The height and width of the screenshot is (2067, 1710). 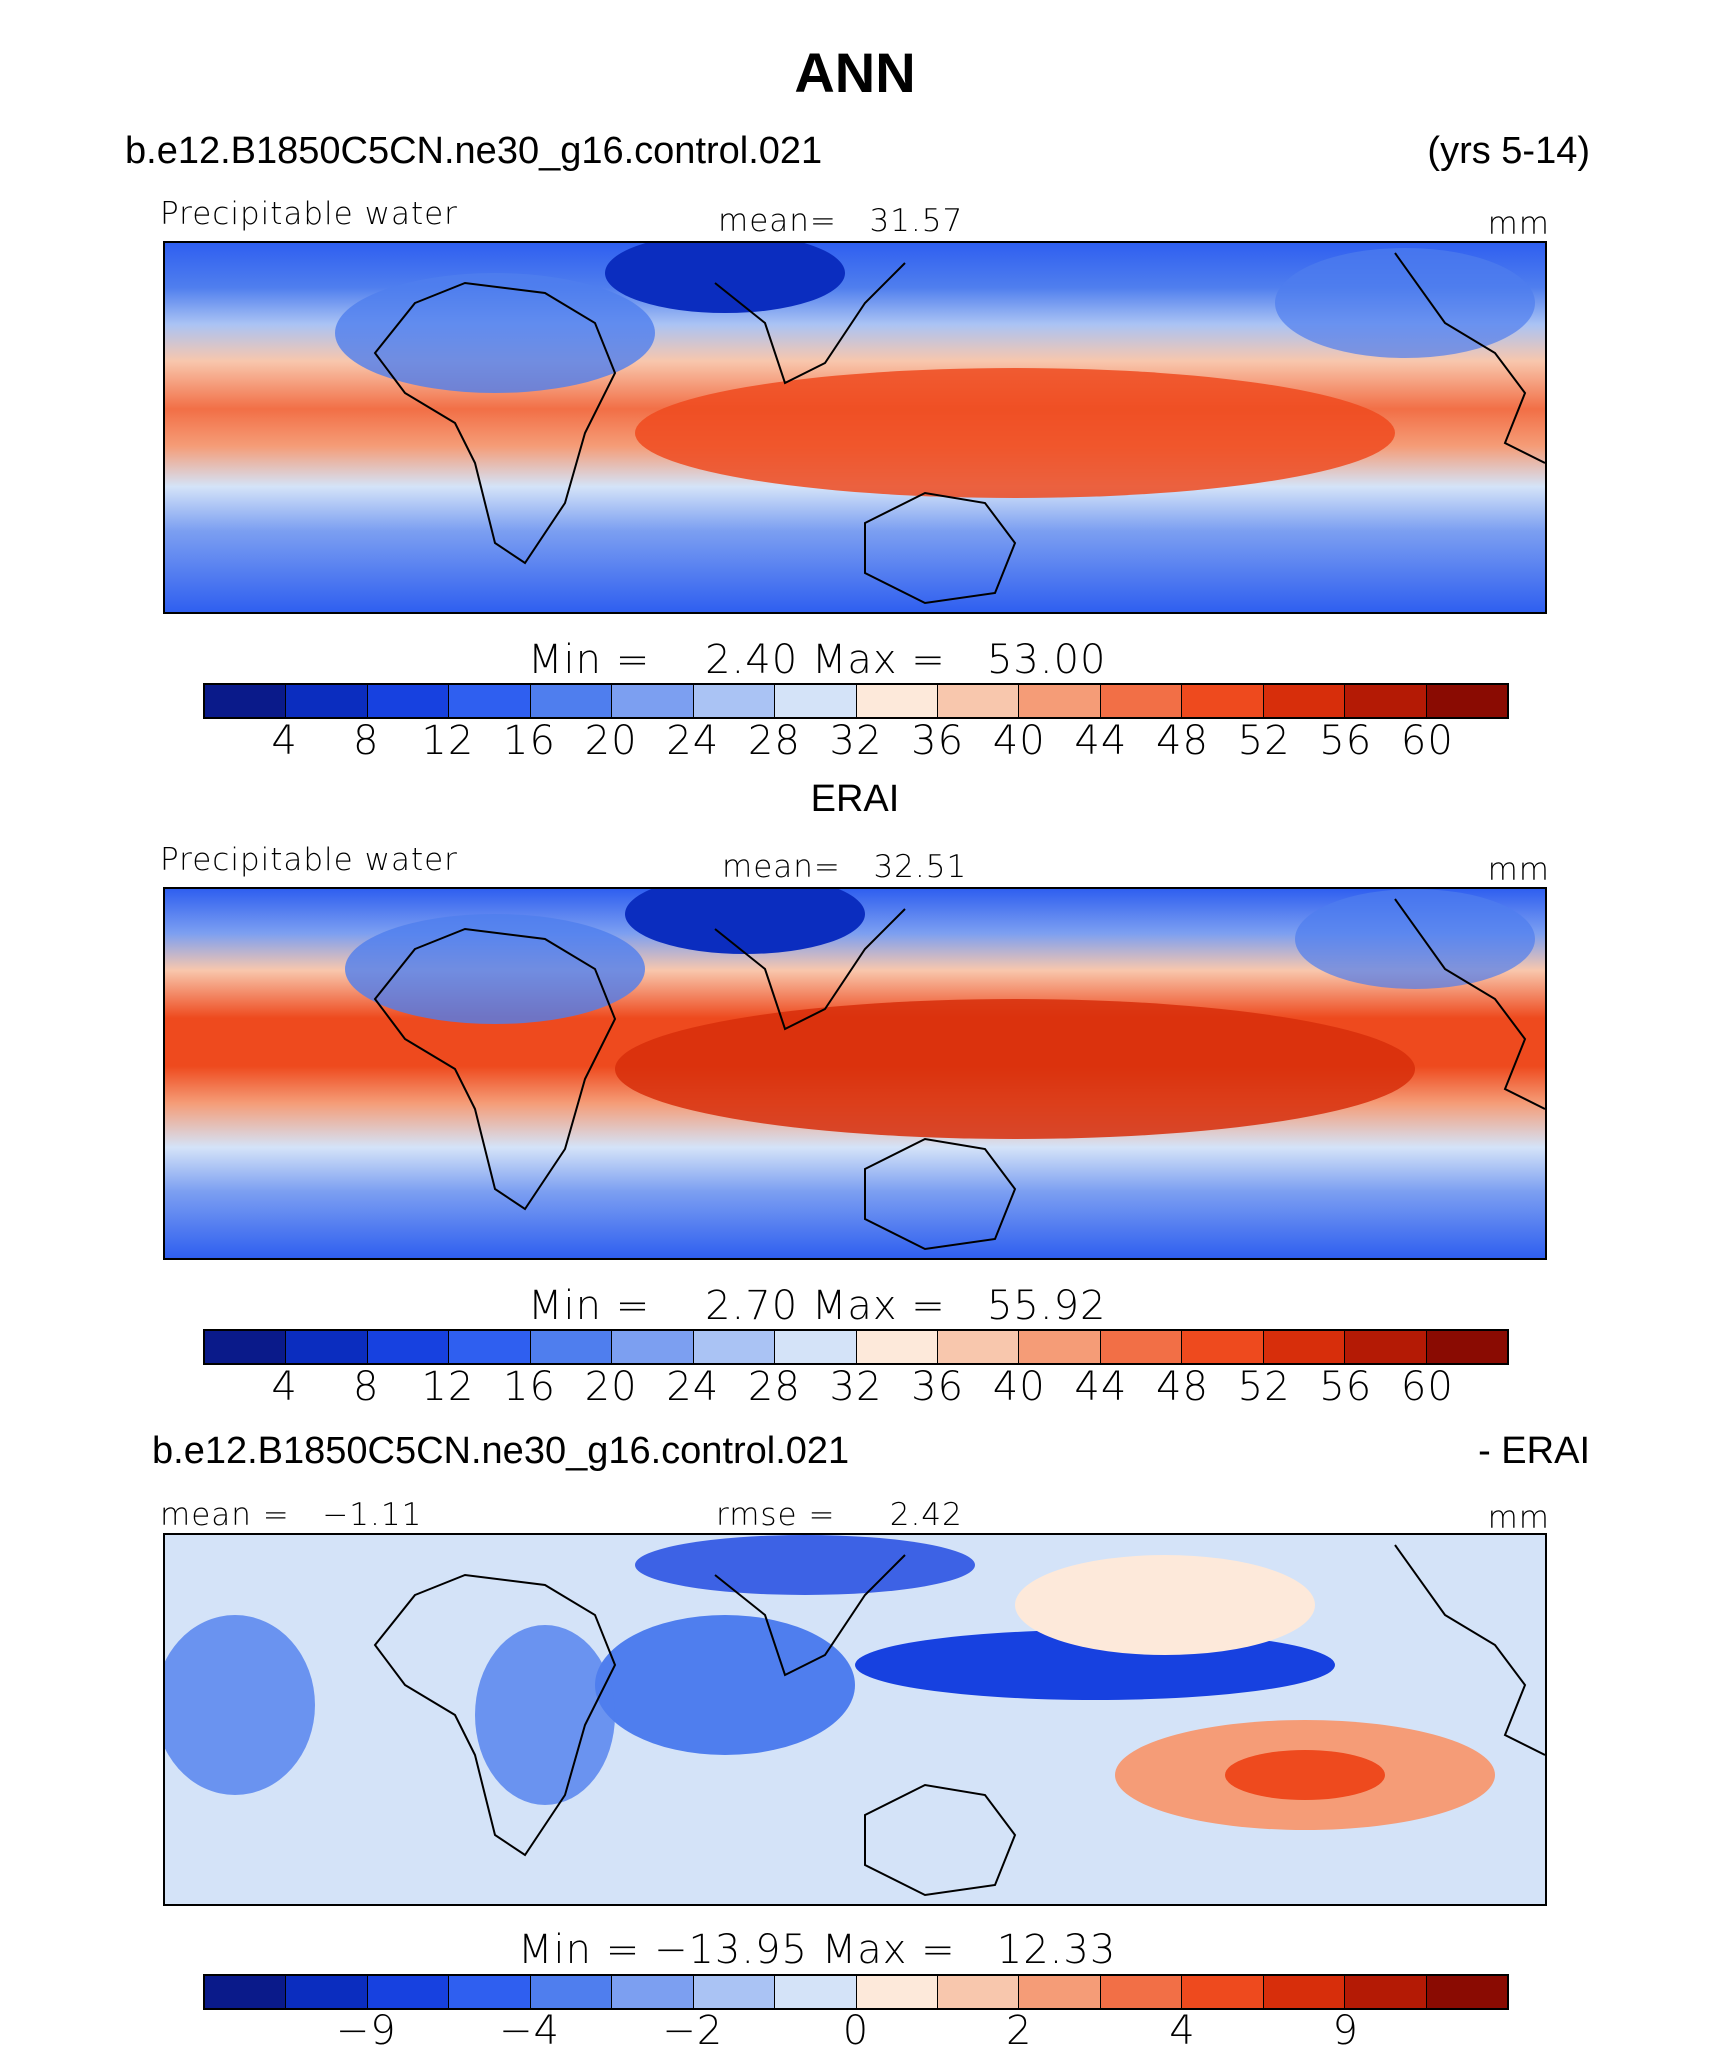 I want to click on diff-suffix: - ERAI, so click(x=1534, y=1451).